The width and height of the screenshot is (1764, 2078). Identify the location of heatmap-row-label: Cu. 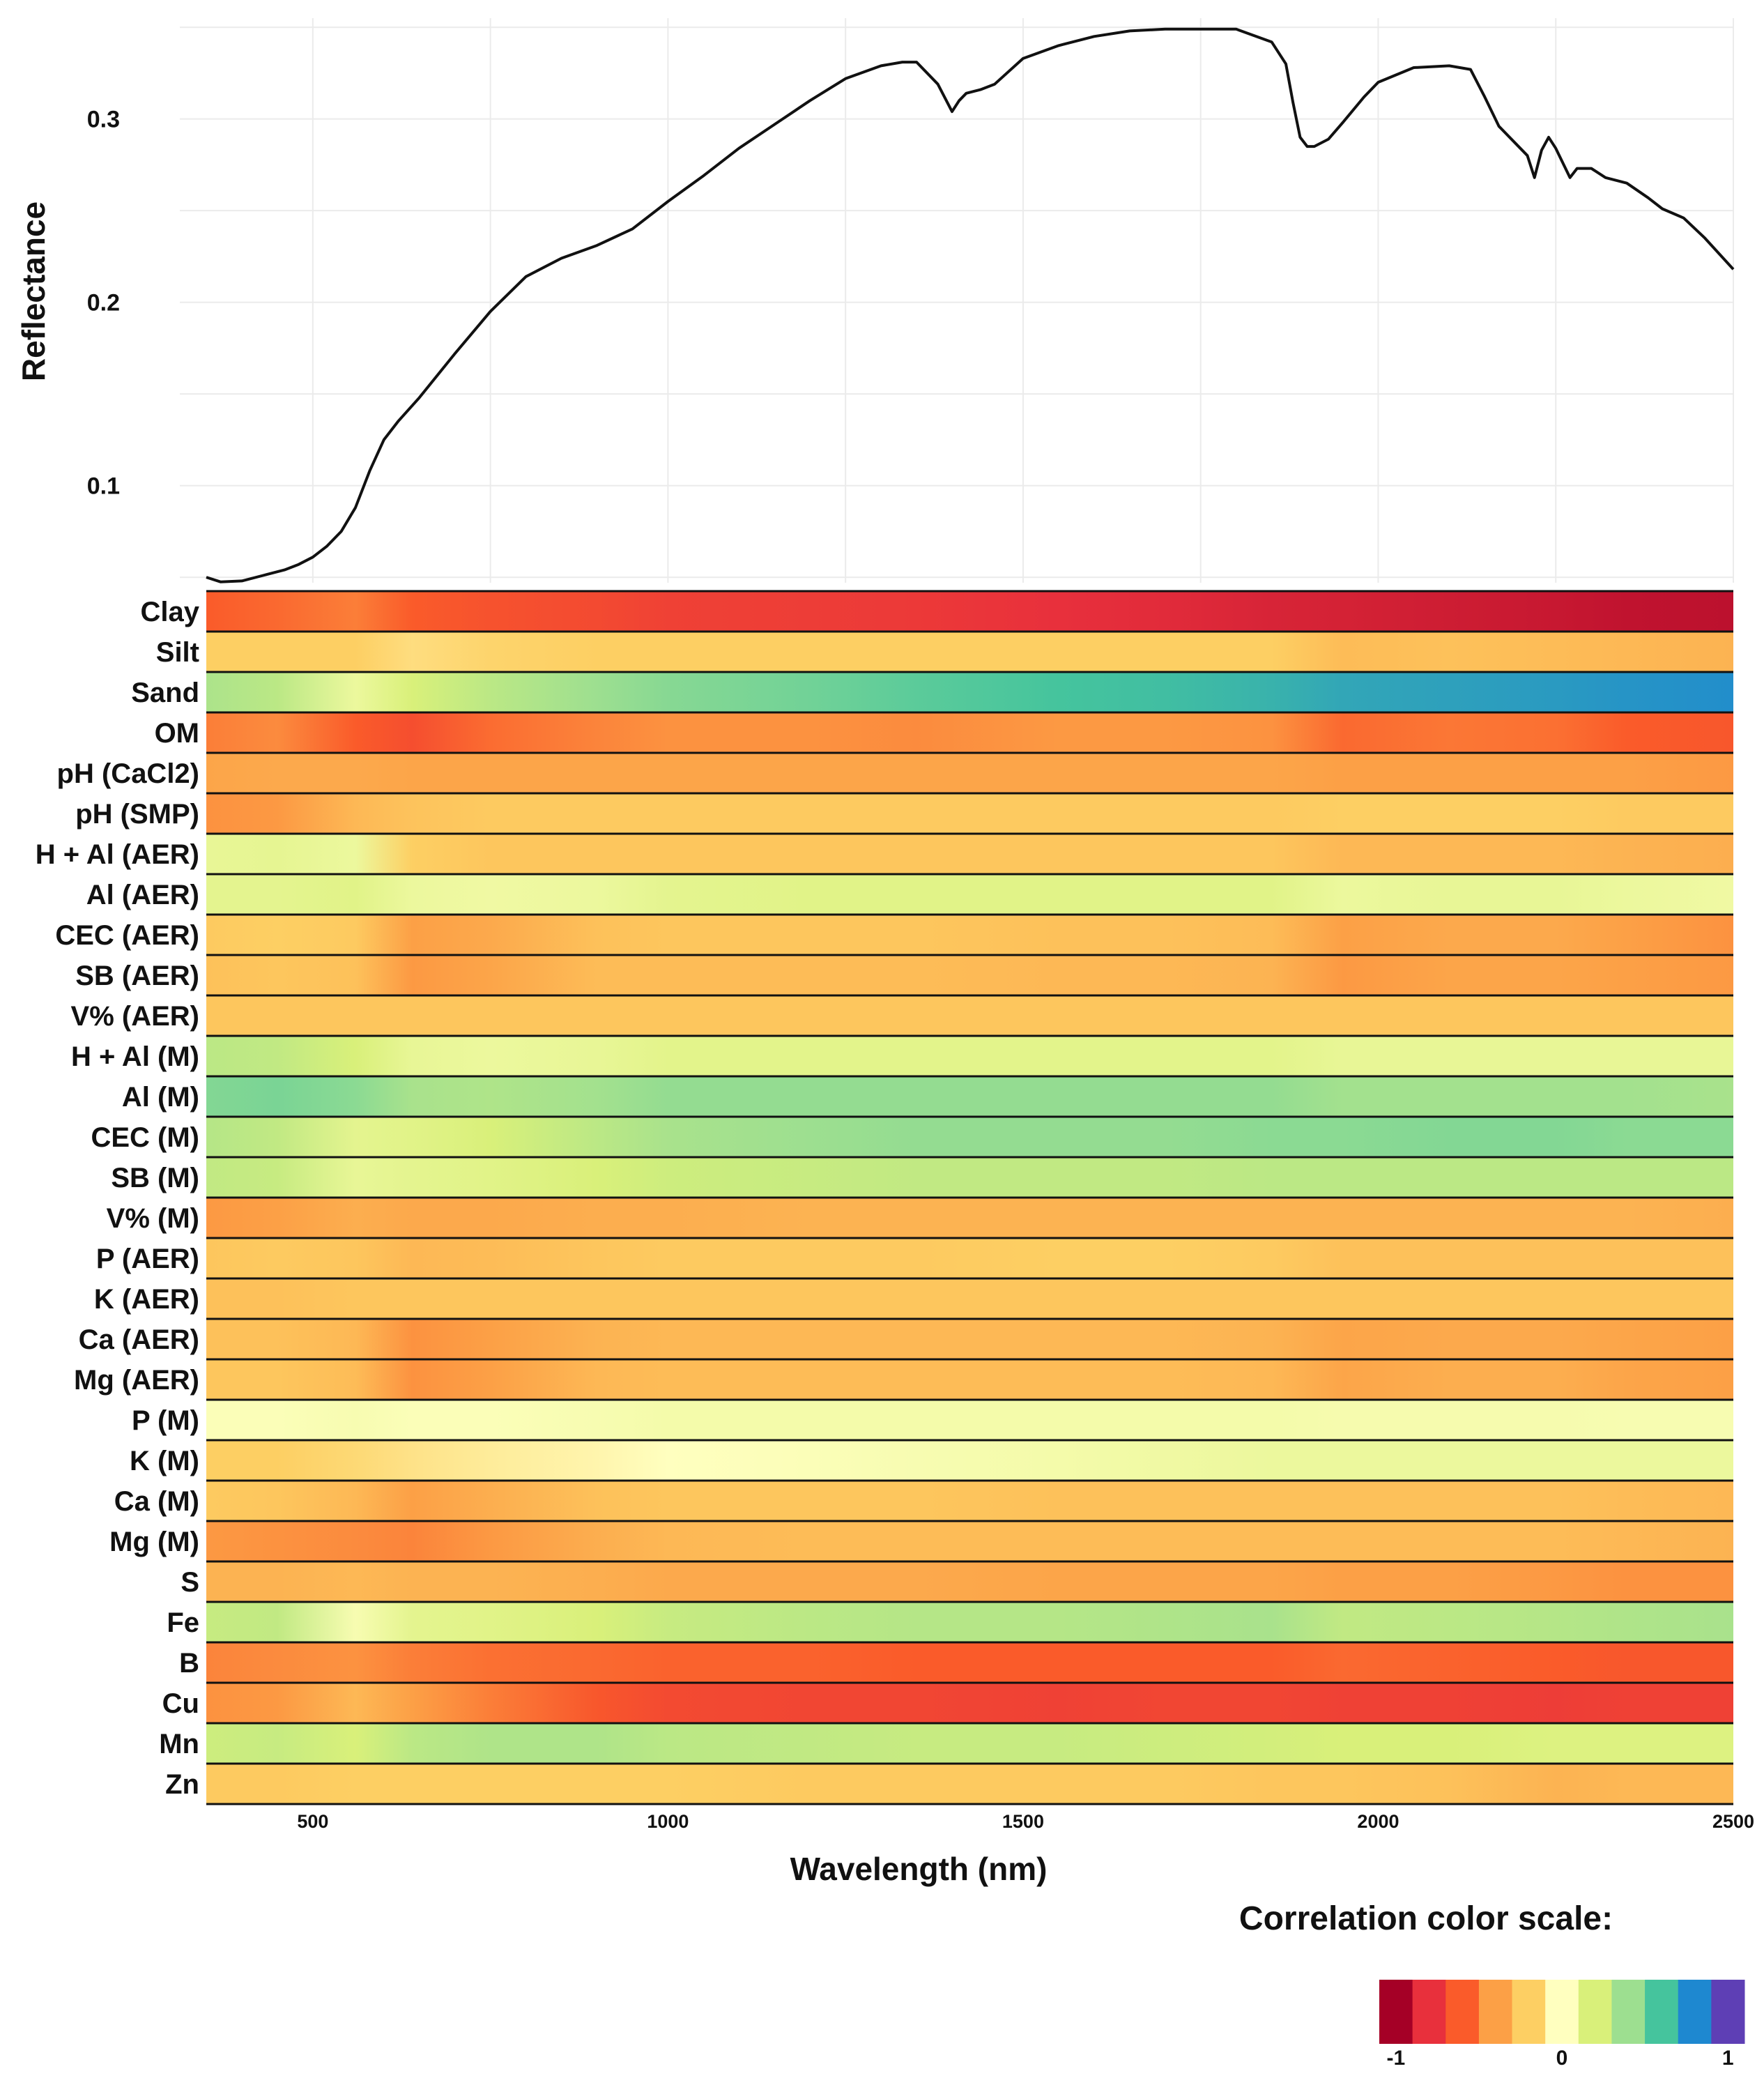
(180, 1703).